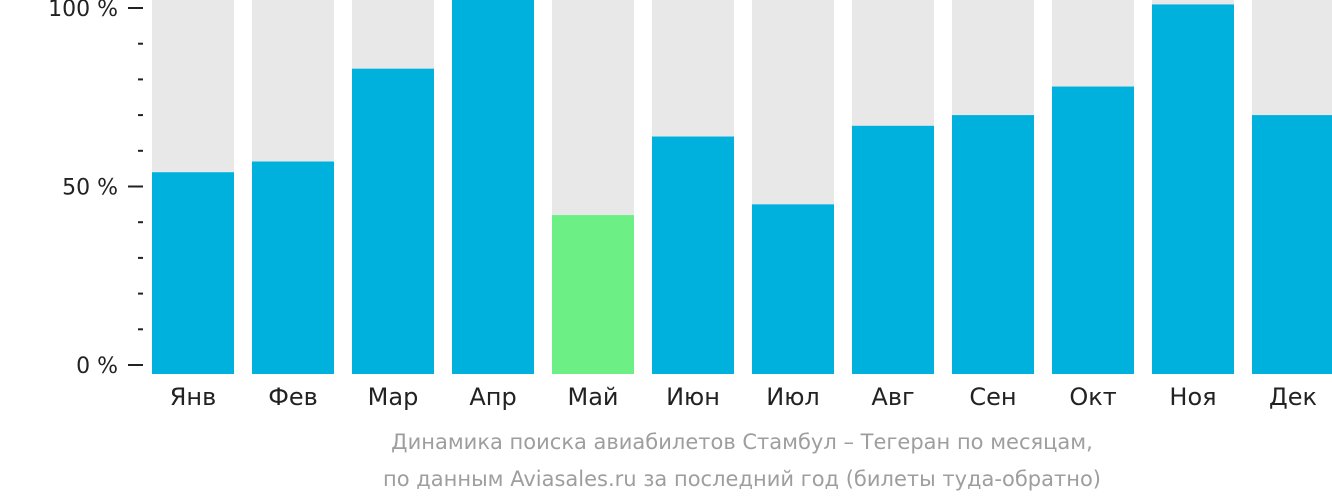 The image size is (1332, 502). I want to click on x-tick-label: Май, so click(592, 397).